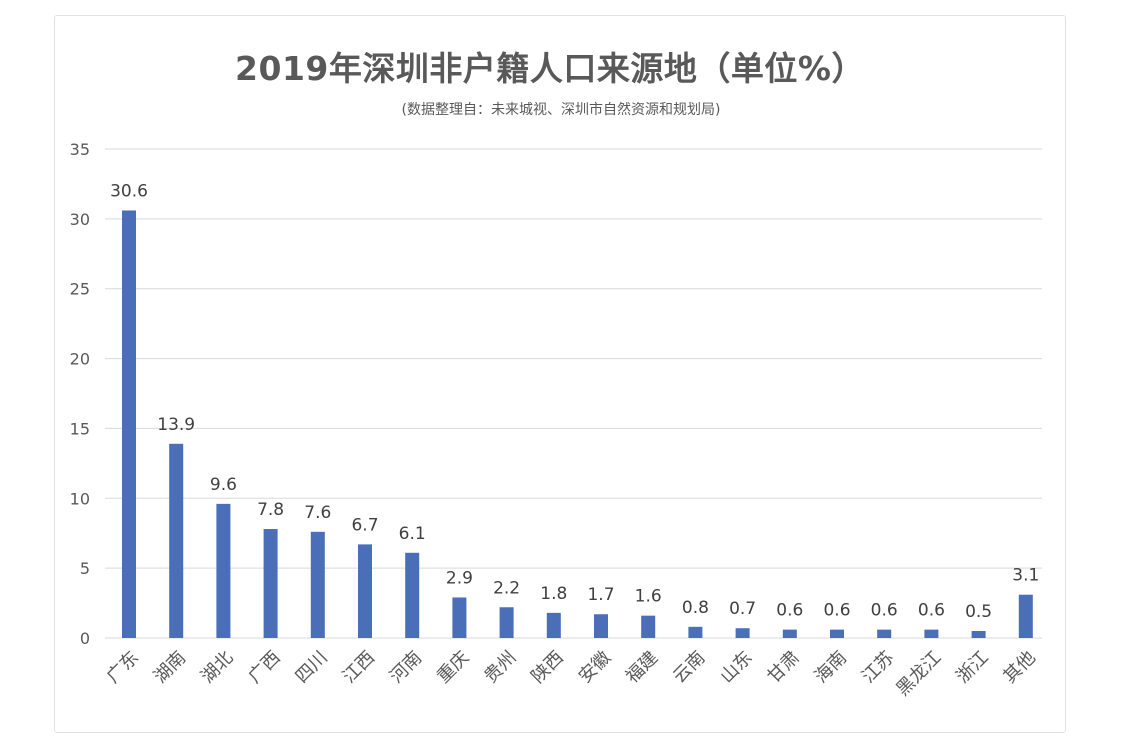 The width and height of the screenshot is (1122, 746). What do you see at coordinates (412, 534) in the screenshot?
I see `data-label: 6.1` at bounding box center [412, 534].